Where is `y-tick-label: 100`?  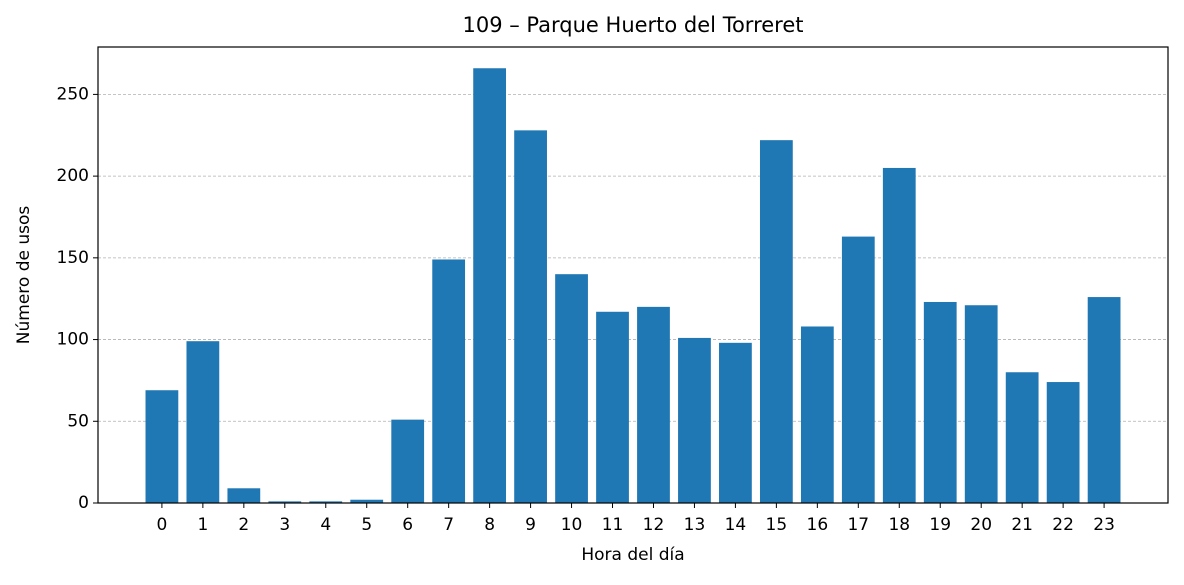
y-tick-label: 100 is located at coordinates (73, 340).